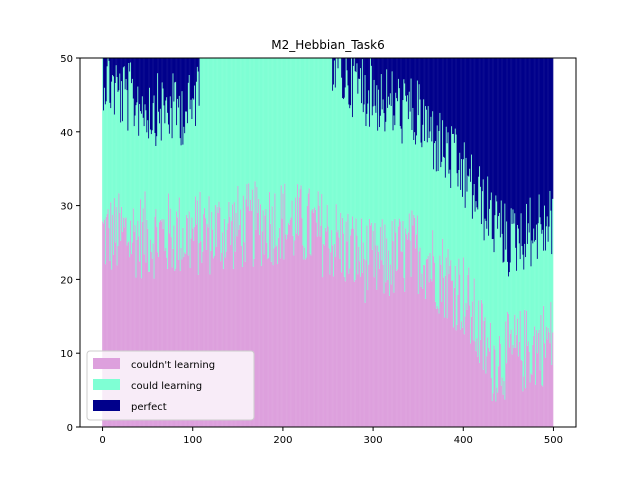 This screenshot has width=640, height=480. Describe the element at coordinates (66, 133) in the screenshot. I see `y-tick-label: 40` at that location.